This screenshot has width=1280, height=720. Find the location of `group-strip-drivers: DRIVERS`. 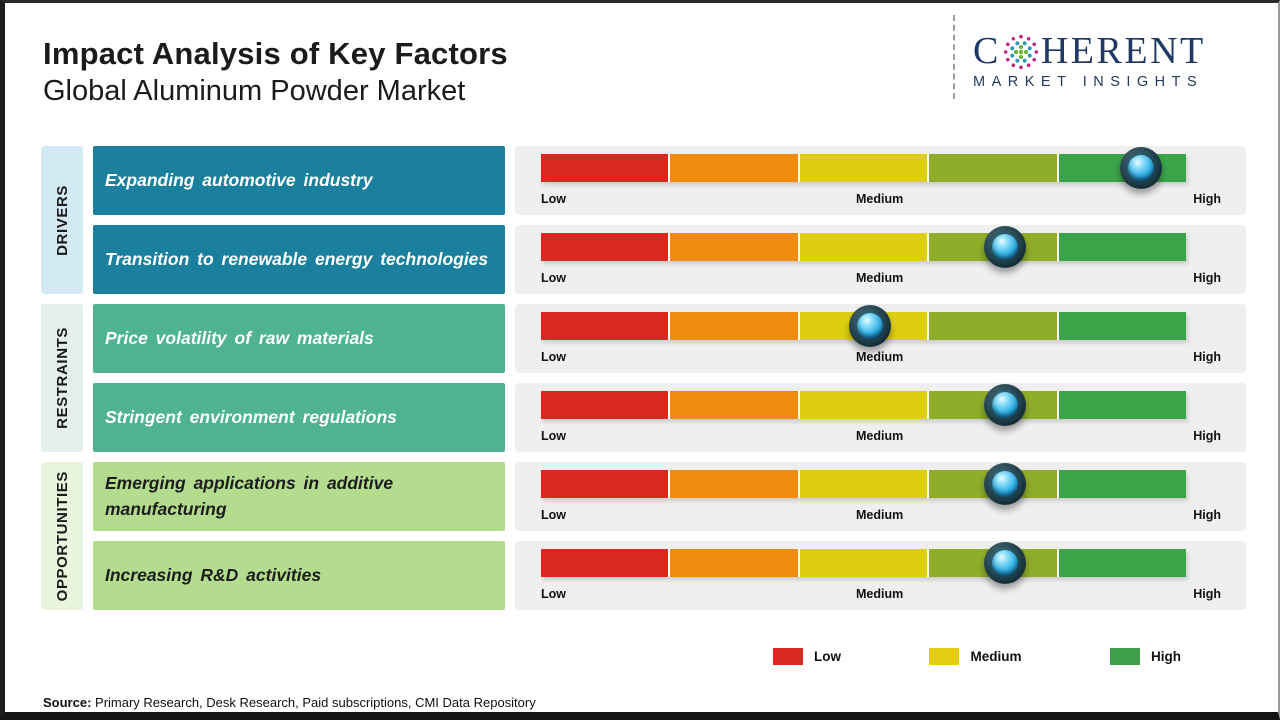

group-strip-drivers: DRIVERS is located at coordinates (62, 220).